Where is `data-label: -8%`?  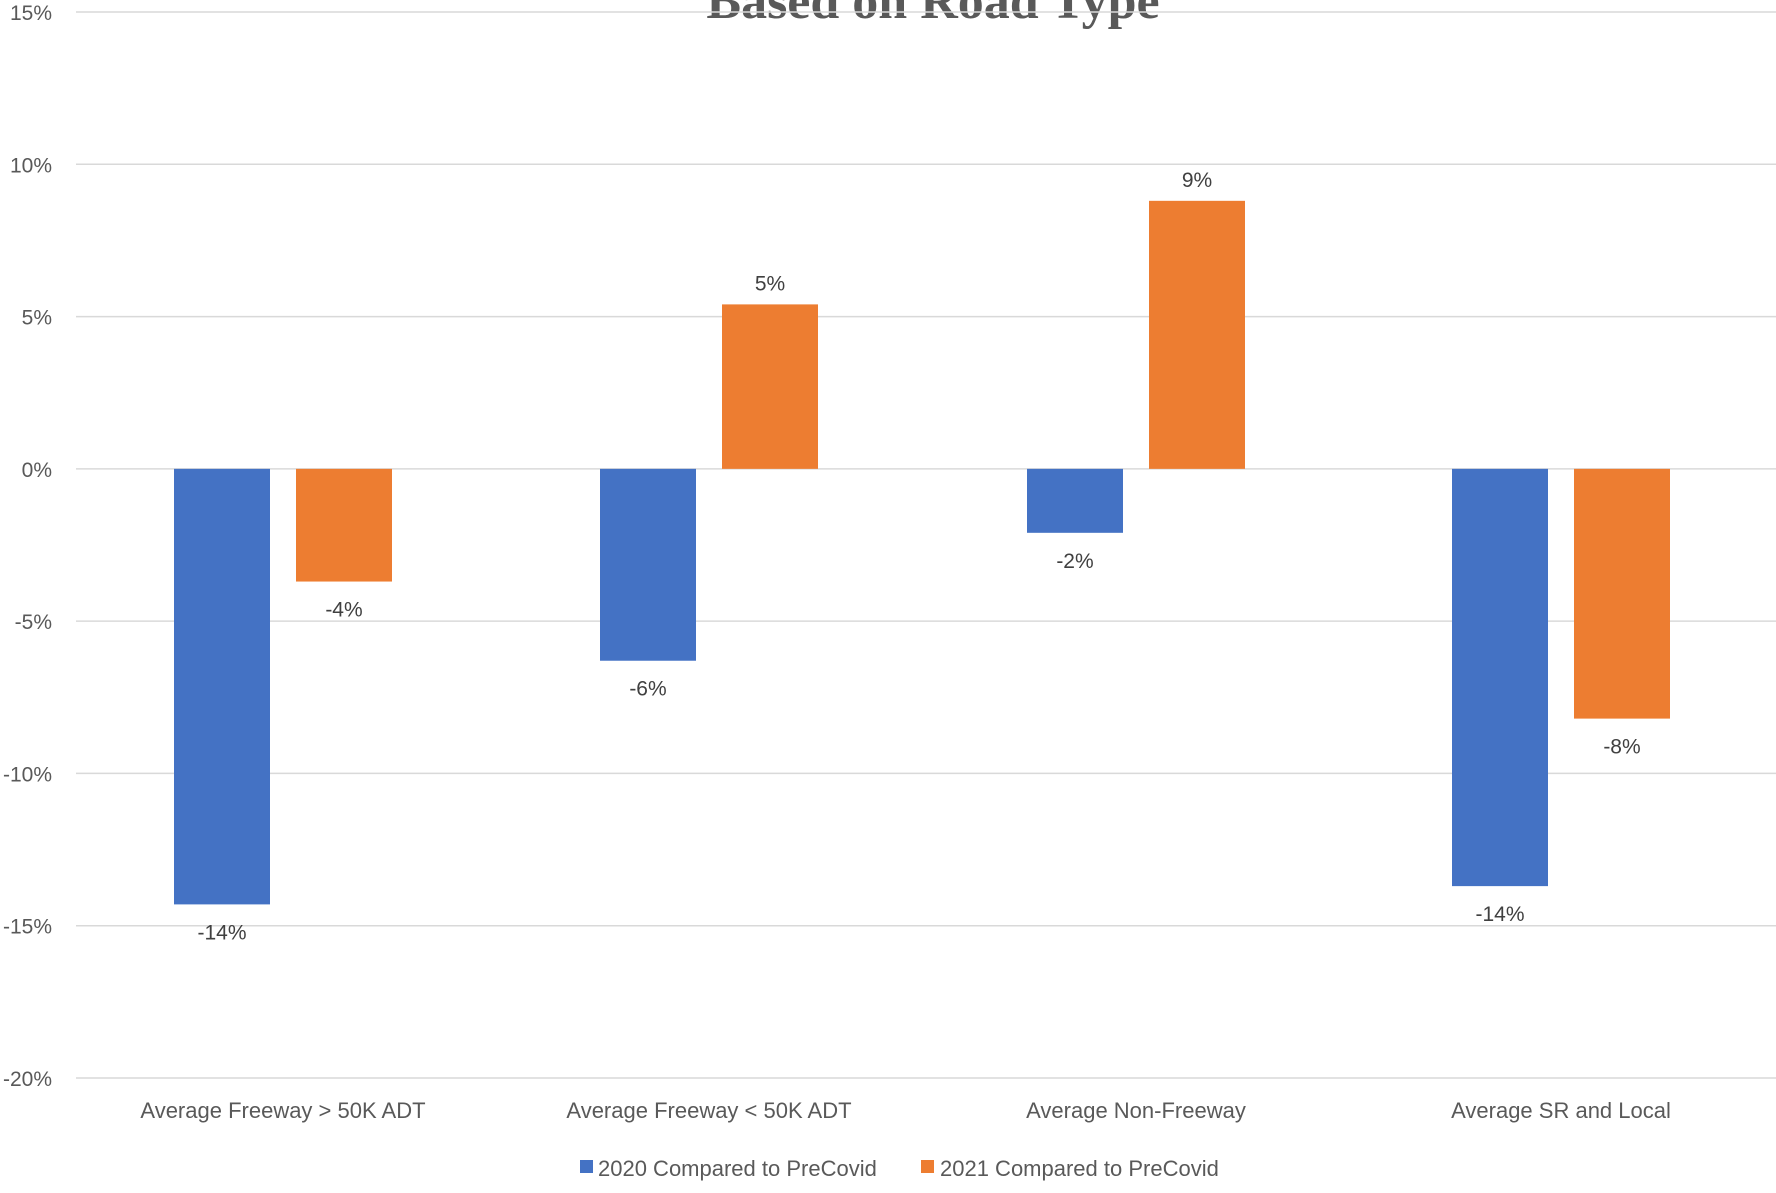
data-label: -8% is located at coordinates (1621, 747).